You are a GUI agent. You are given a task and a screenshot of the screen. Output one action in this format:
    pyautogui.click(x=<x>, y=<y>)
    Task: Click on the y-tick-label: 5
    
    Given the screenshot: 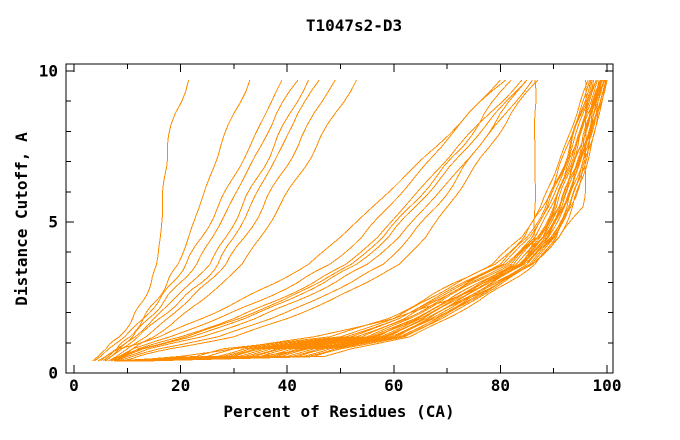 What is the action you would take?
    pyautogui.click(x=53, y=222)
    